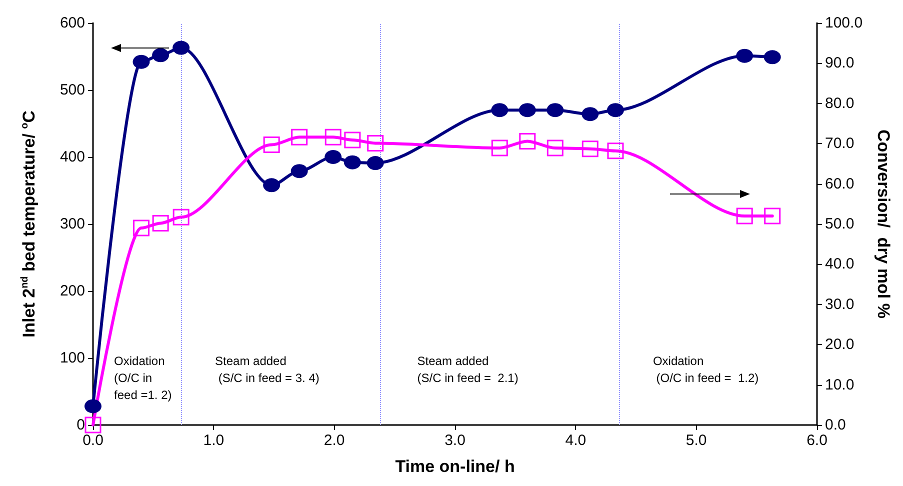 The height and width of the screenshot is (486, 903). Describe the element at coordinates (839, 183) in the screenshot. I see `y2-tick-label: 60.0` at that location.